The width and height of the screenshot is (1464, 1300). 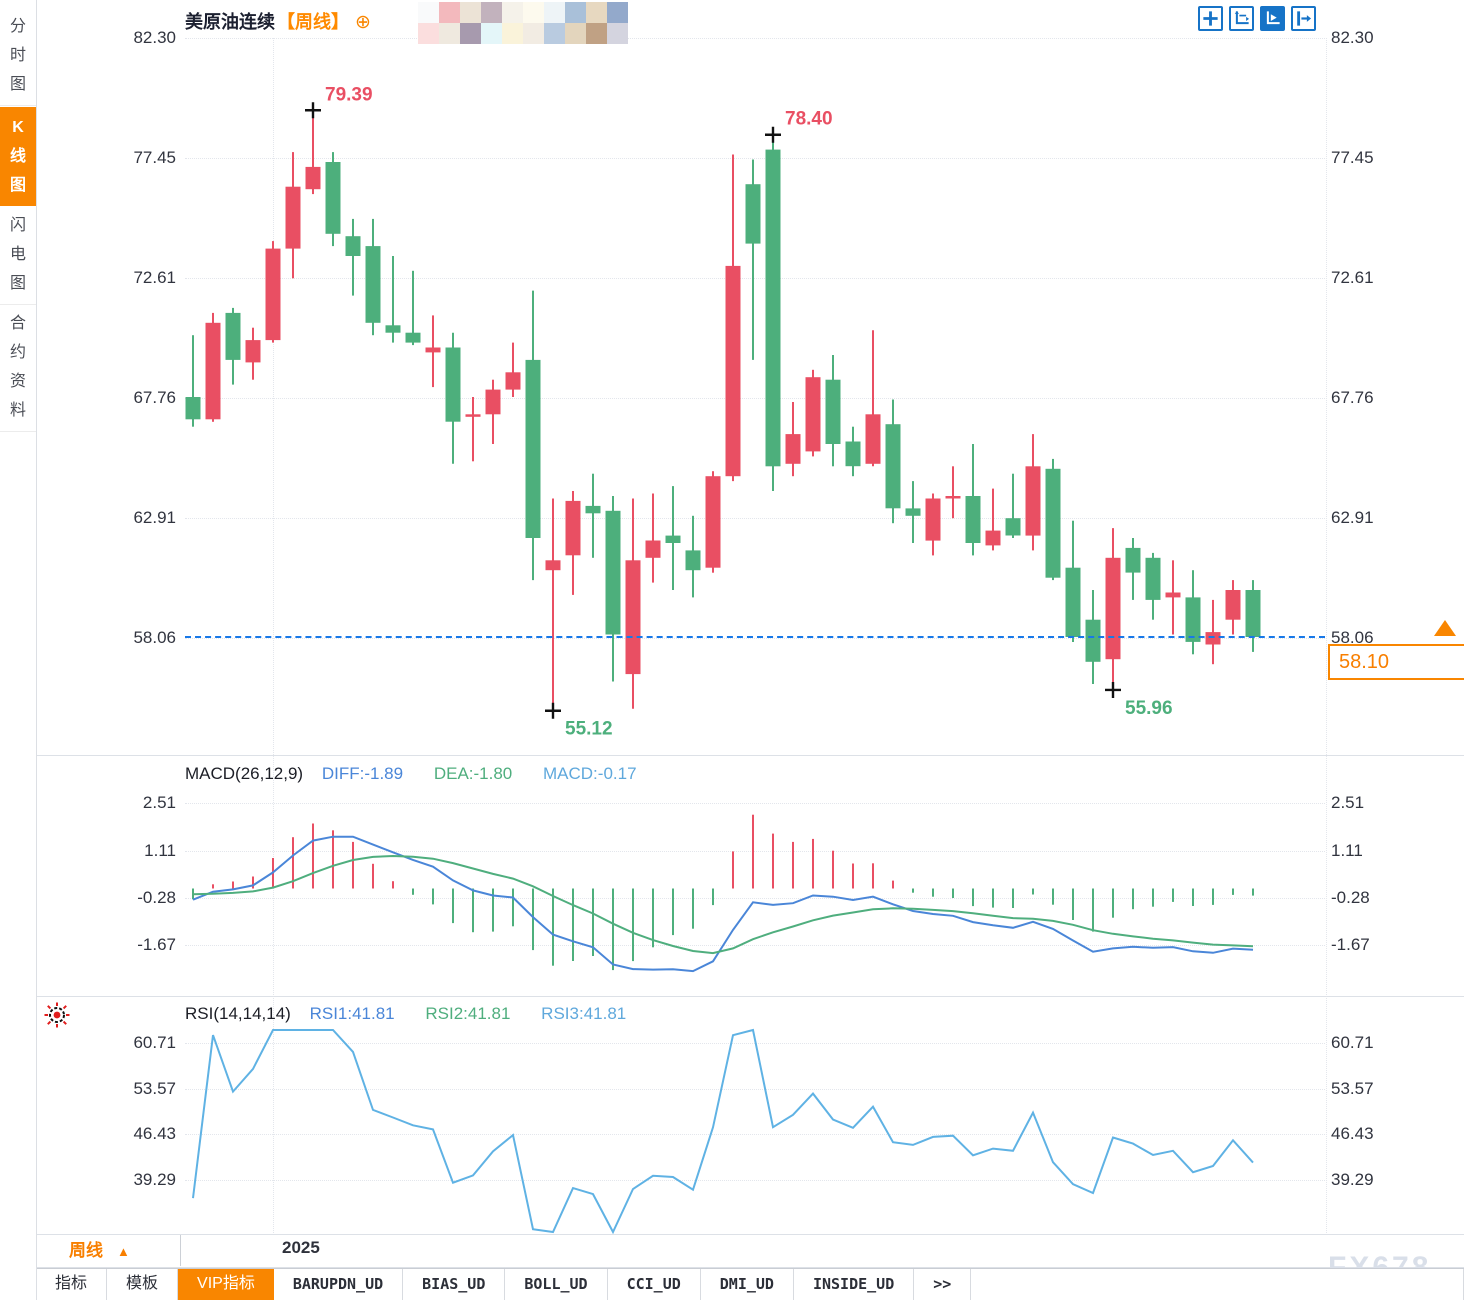 I want to click on macd-plot, so click(x=723, y=893).